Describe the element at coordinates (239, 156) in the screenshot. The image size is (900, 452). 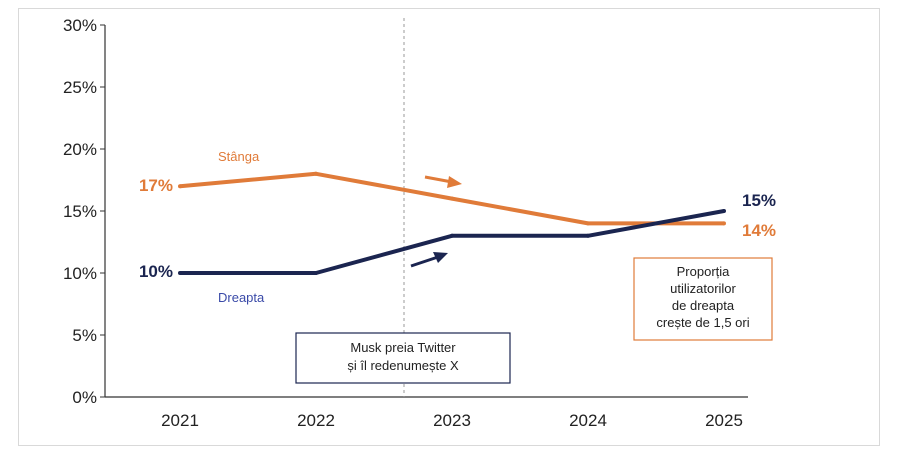
I see `series-name-stanga: Stânga` at that location.